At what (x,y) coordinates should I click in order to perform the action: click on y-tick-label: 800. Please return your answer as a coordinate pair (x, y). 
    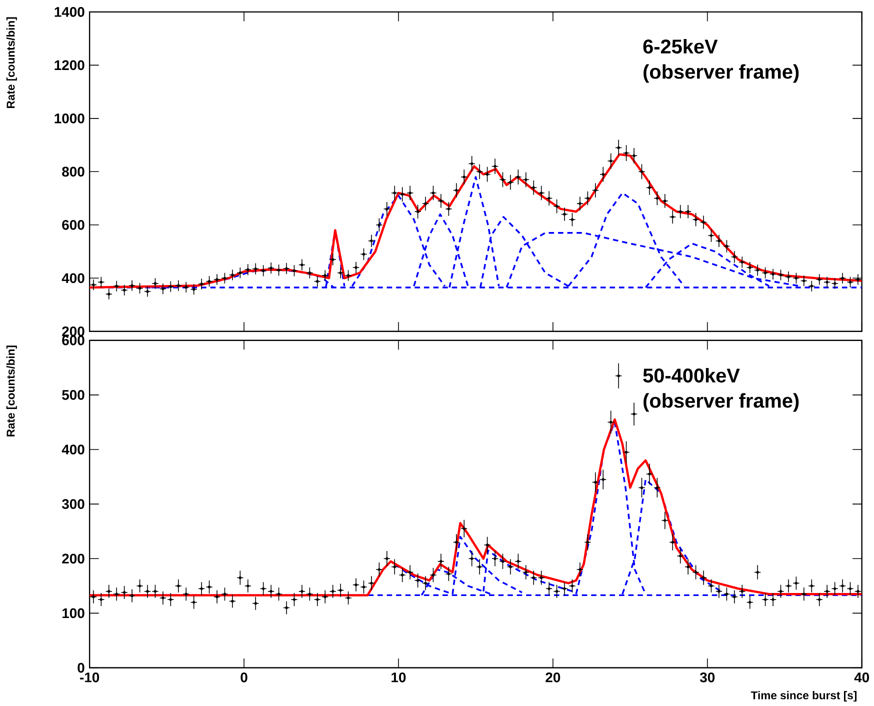
    Looking at the image, I should click on (73, 171).